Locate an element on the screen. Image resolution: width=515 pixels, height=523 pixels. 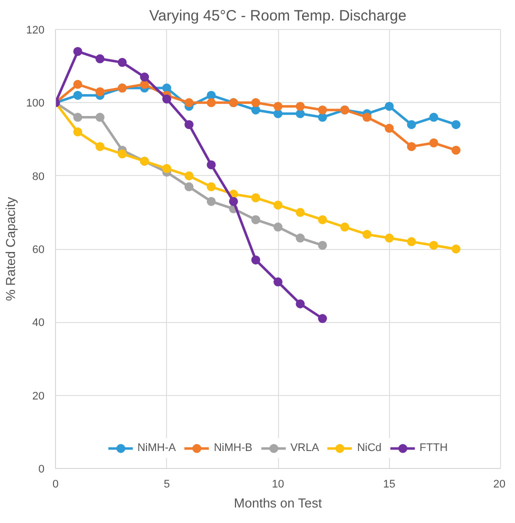
x-tick-label: 15 is located at coordinates (389, 484).